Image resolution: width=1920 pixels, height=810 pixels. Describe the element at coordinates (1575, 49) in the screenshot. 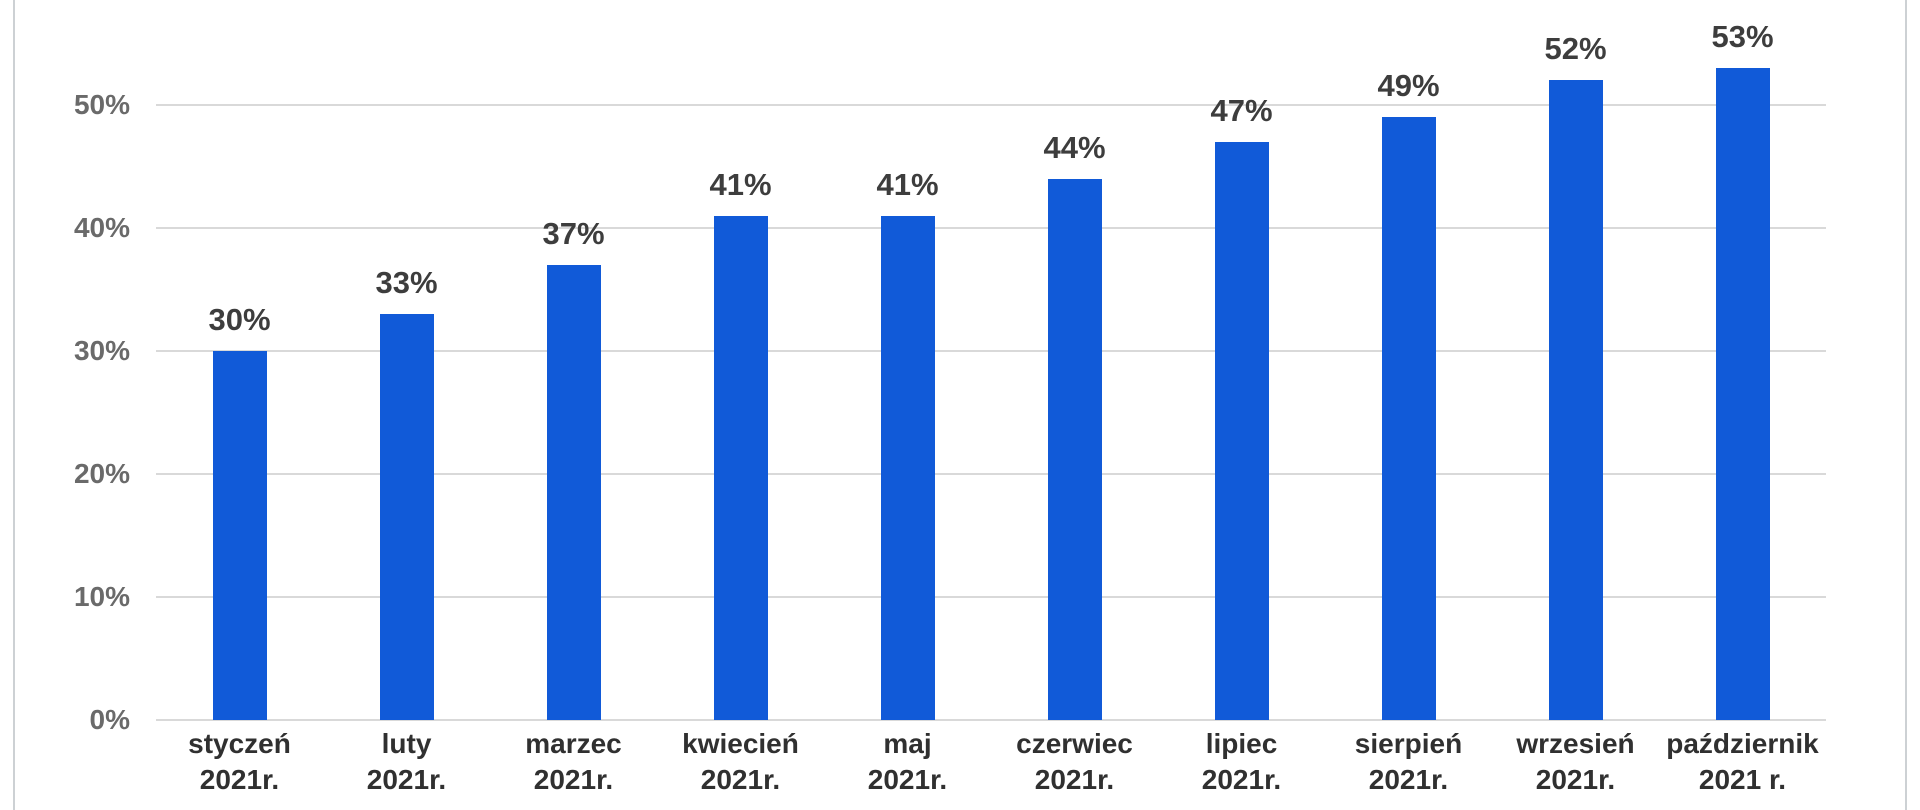

I see `bar-value-label: 52%` at that location.